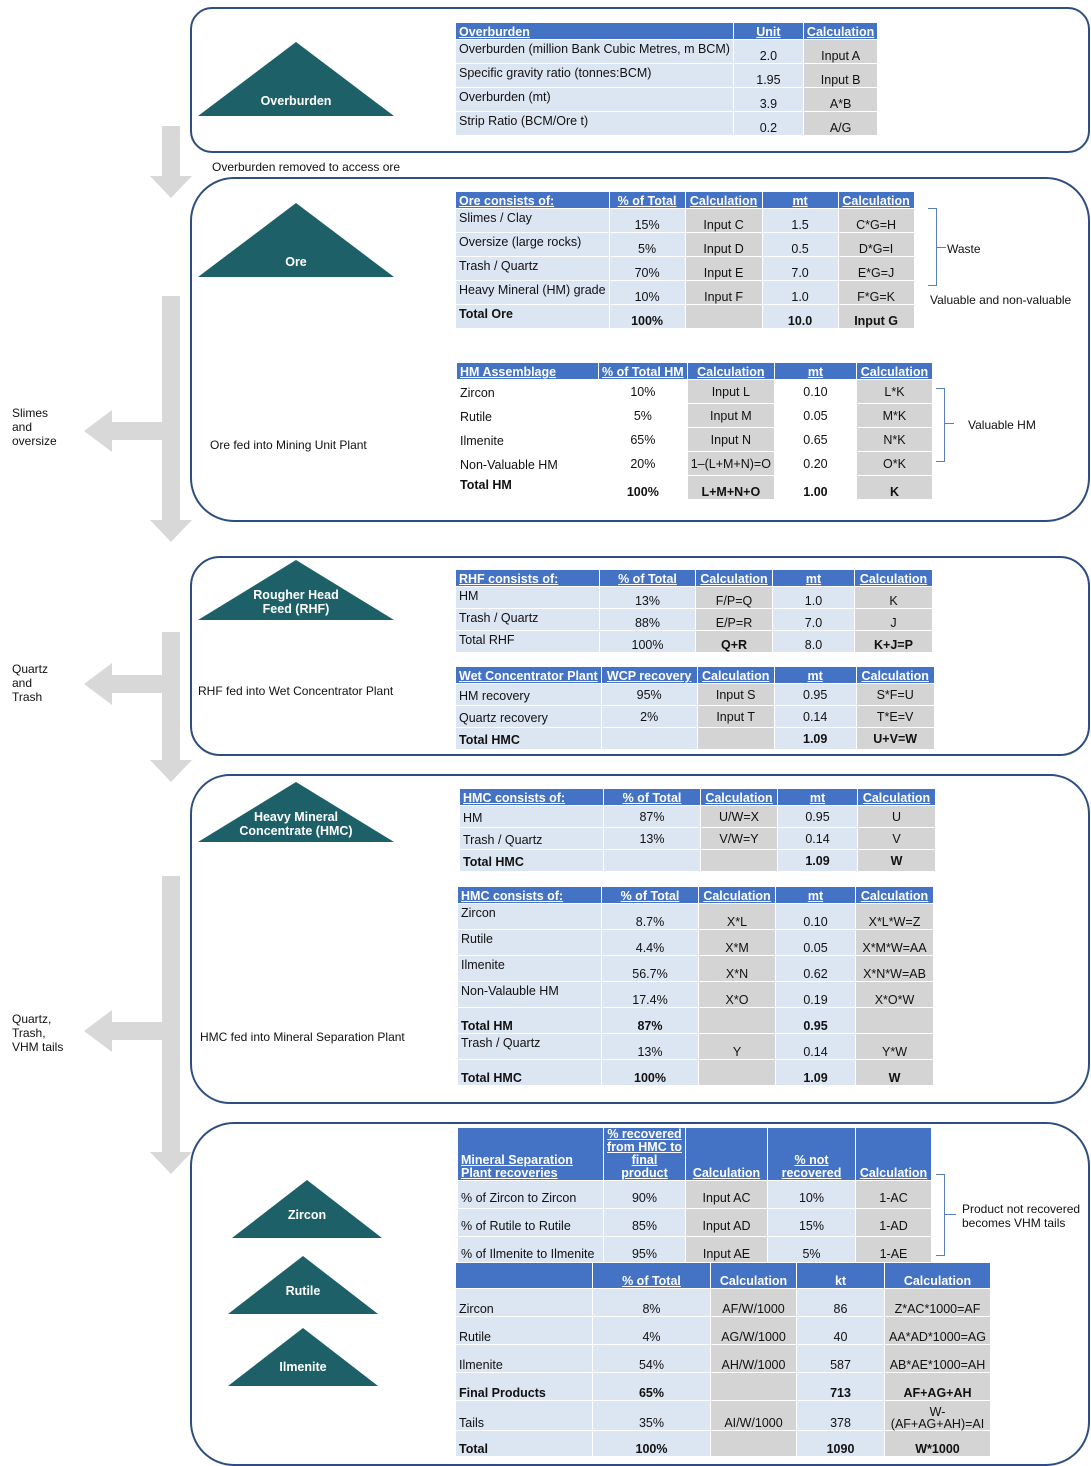  What do you see at coordinates (815, 738) in the screenshot?
I see `cell: 1.09` at bounding box center [815, 738].